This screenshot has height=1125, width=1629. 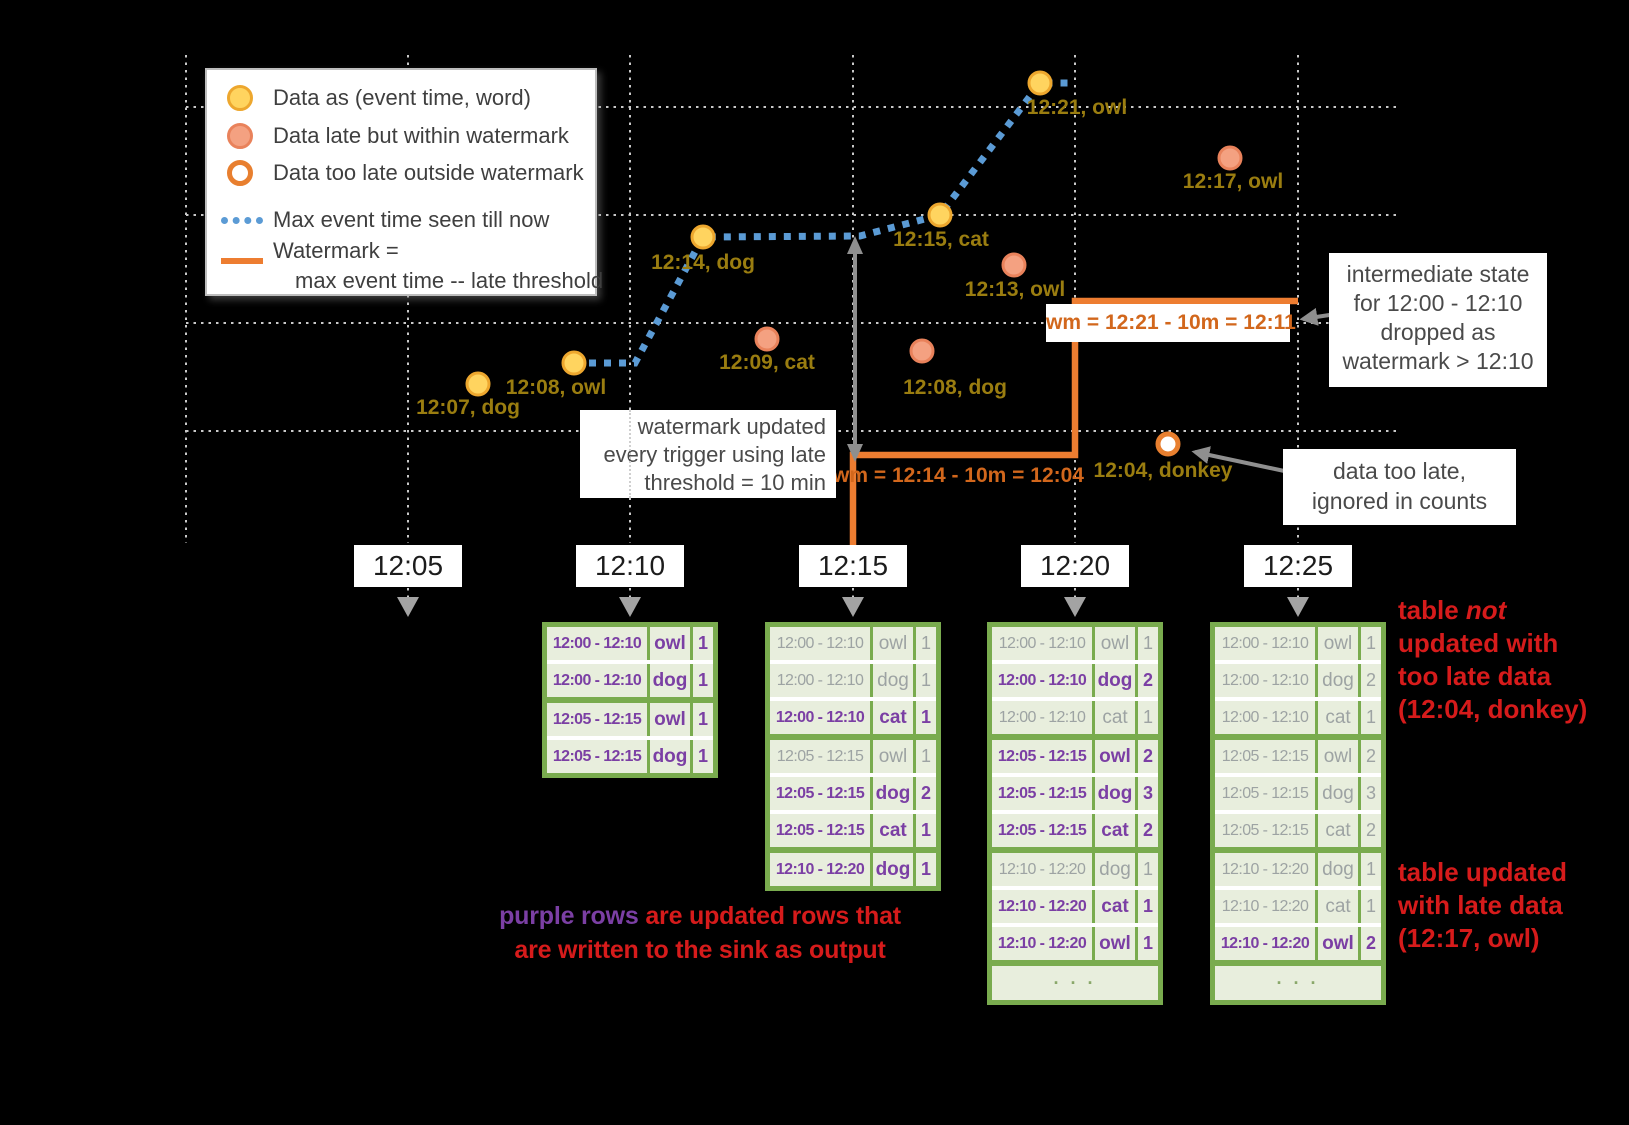 What do you see at coordinates (1233, 181) in the screenshot?
I see `event-label: 12:17, owl` at bounding box center [1233, 181].